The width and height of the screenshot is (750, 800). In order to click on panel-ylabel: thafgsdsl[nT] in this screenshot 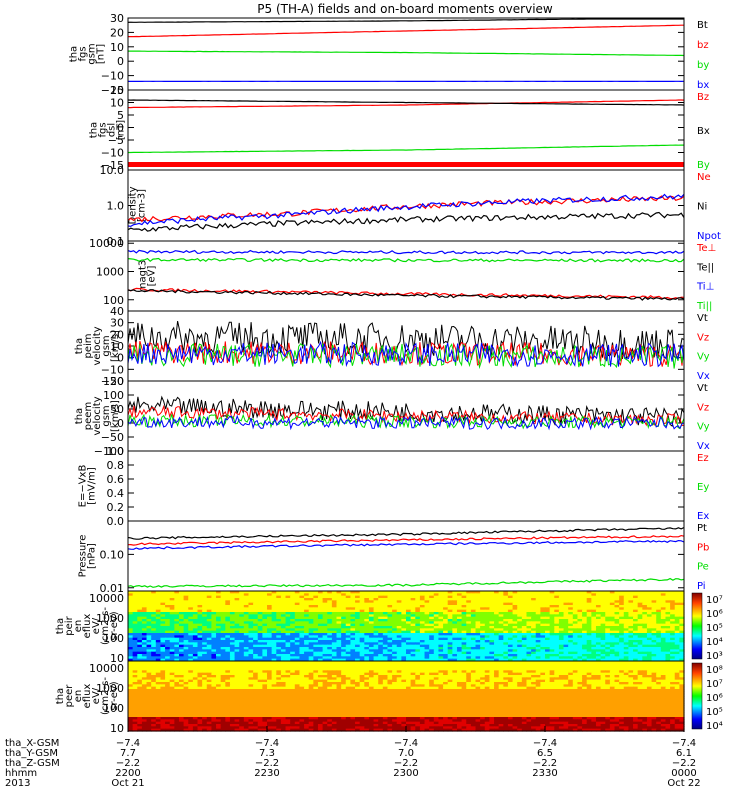, I will do `click(108, 130)`.